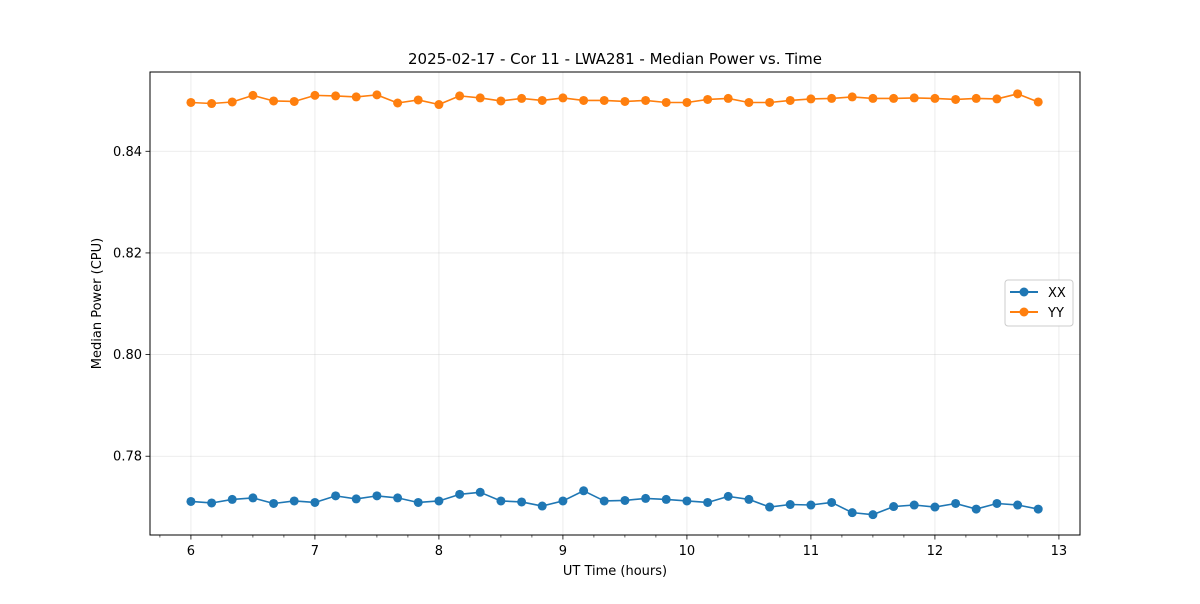  Describe the element at coordinates (315, 551) in the screenshot. I see `x-tick-label: 7` at that location.